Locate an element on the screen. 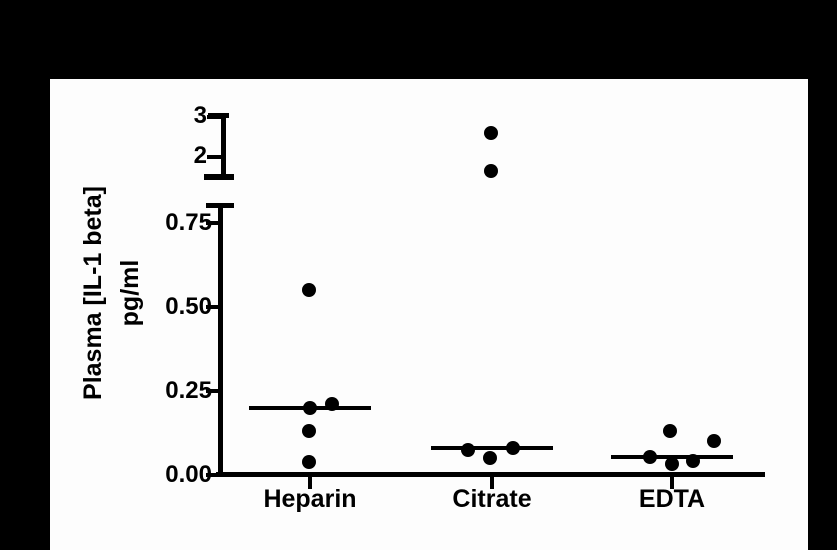  x-category-label: Citrate is located at coordinates (492, 499).